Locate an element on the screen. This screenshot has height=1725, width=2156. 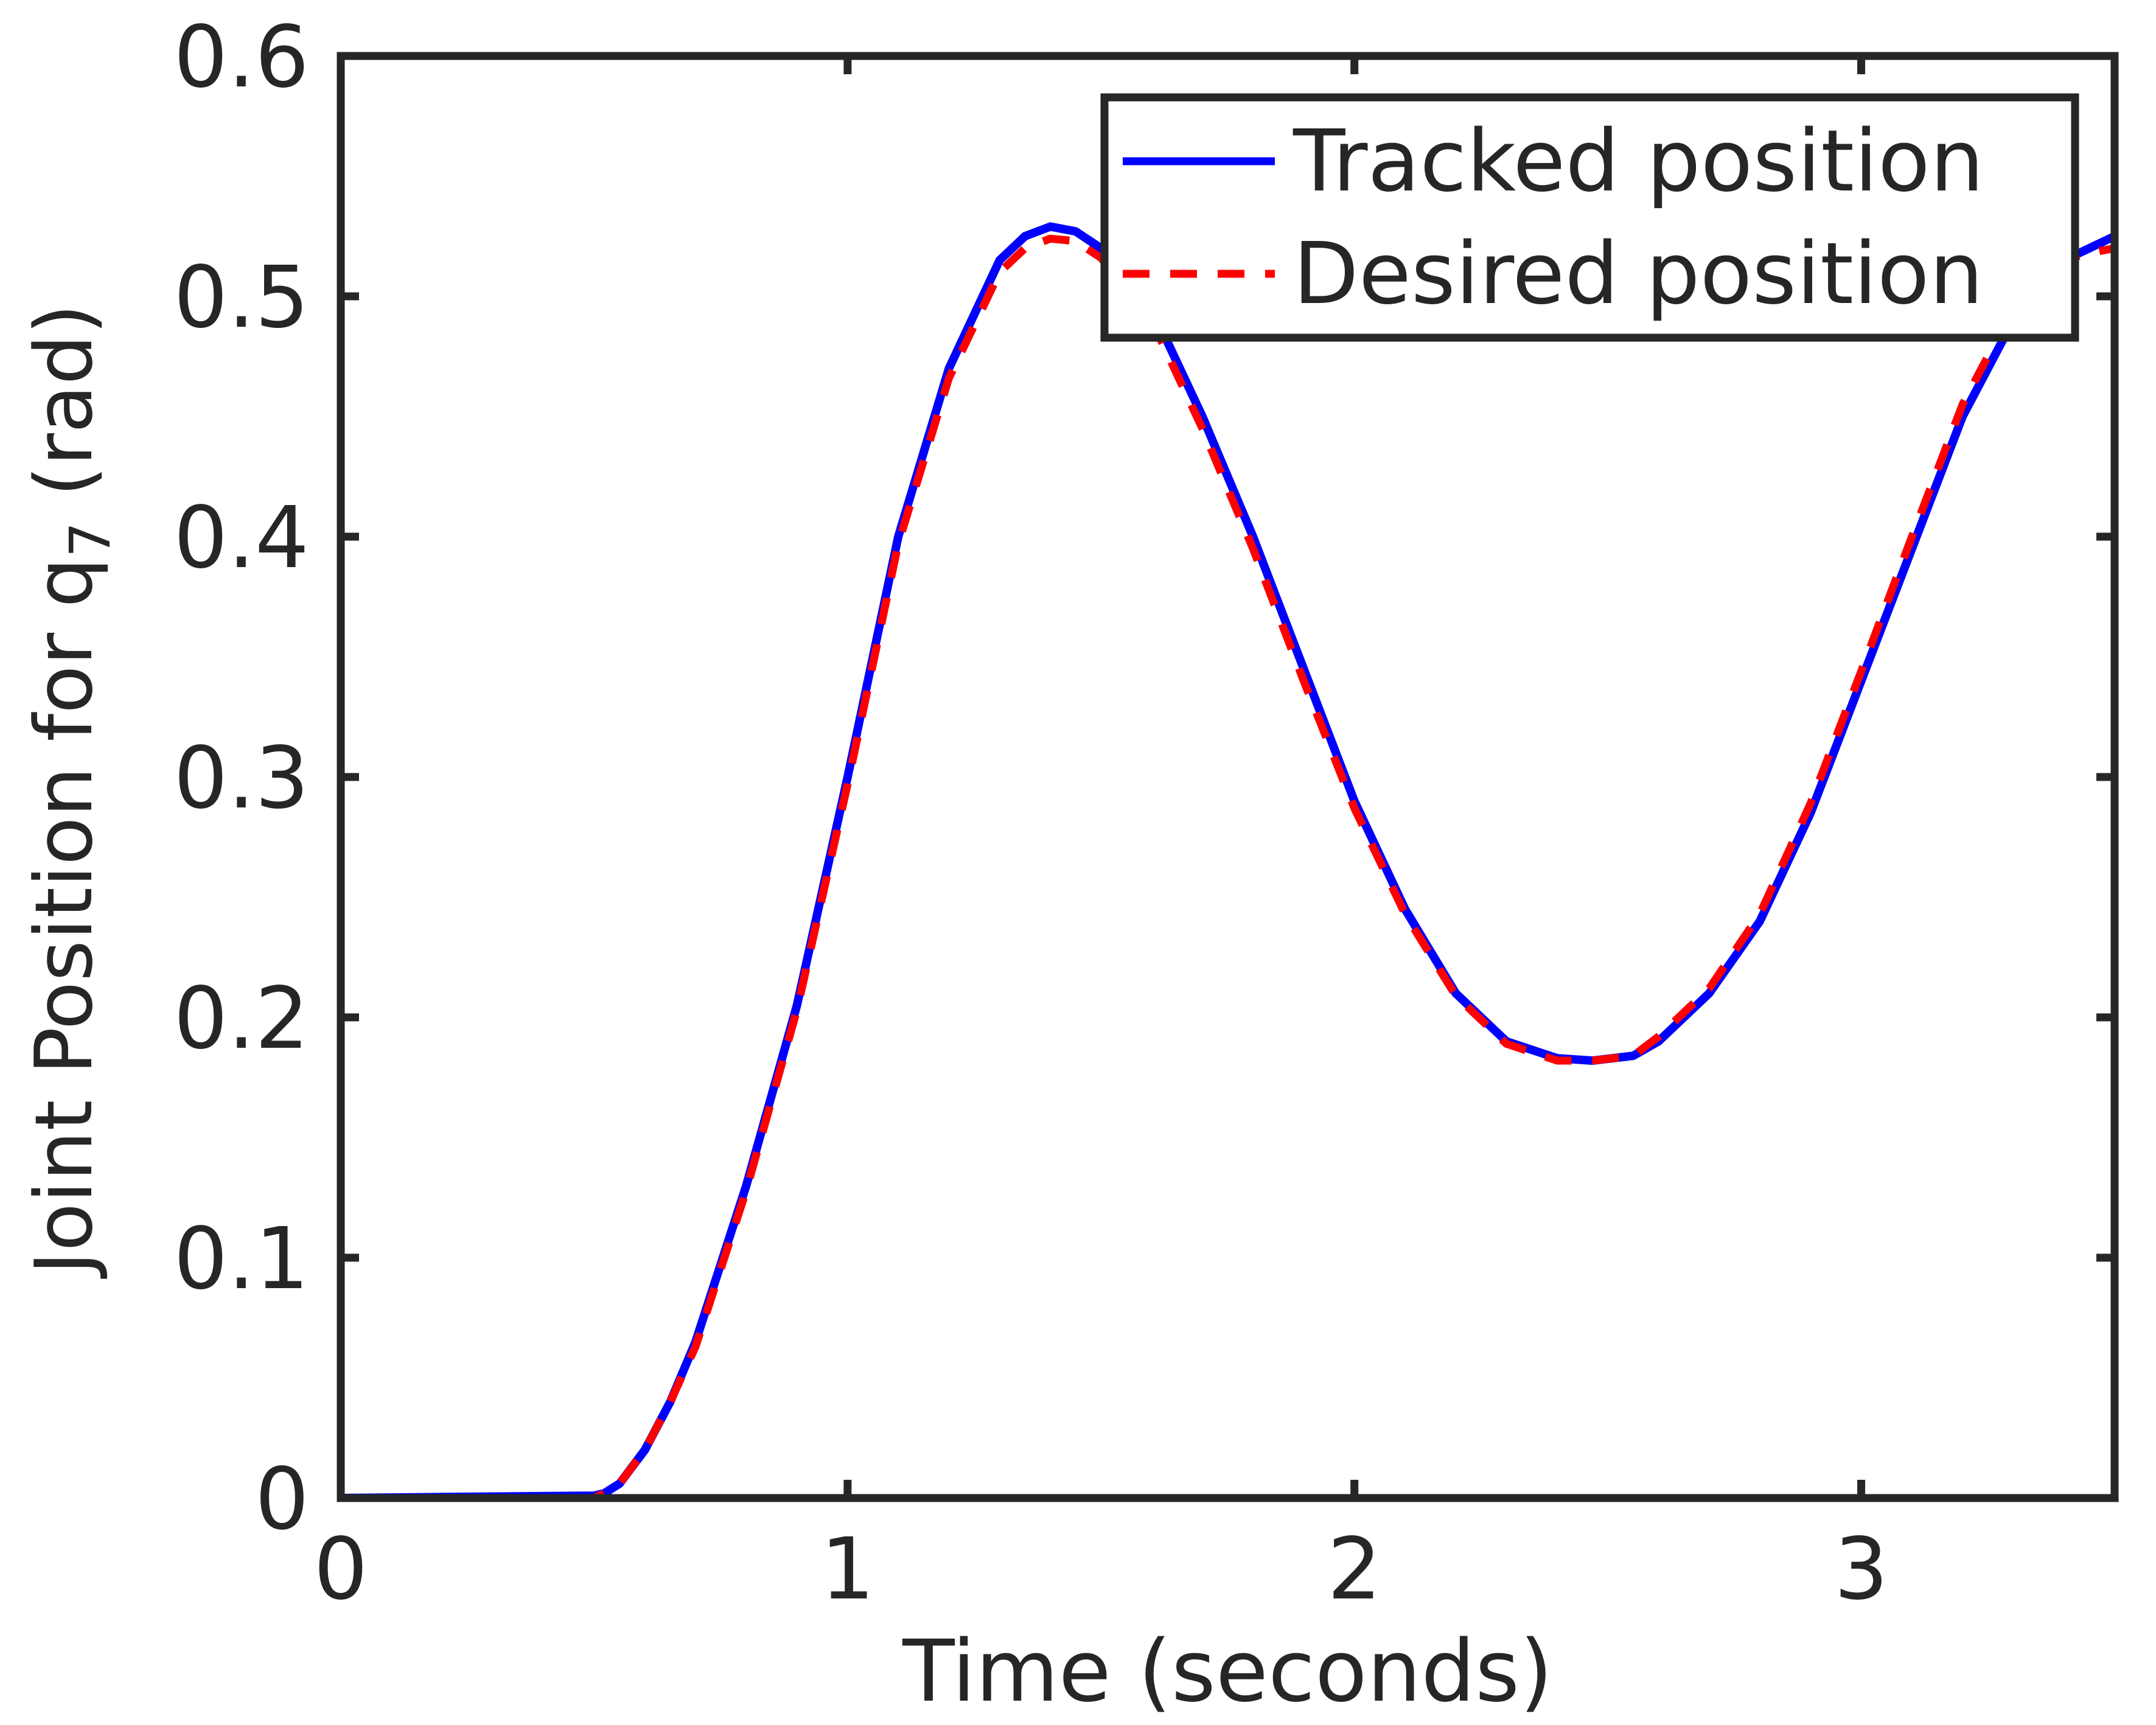
y-tick-label: 0.1 is located at coordinates (241, 1259).